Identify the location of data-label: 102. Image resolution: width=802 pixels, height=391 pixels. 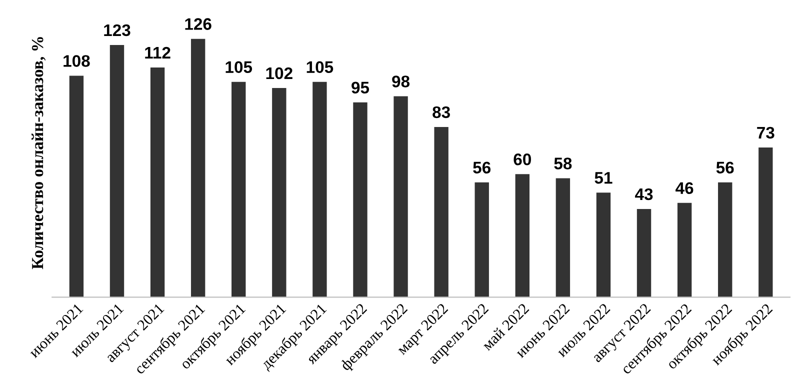
(279, 73).